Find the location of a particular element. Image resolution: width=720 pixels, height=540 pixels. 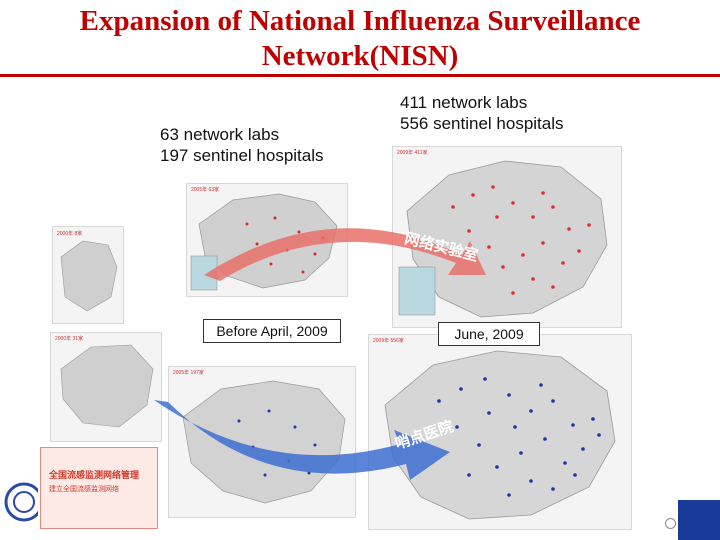

before-caption: Before April, 2009 is located at coordinates (272, 331).